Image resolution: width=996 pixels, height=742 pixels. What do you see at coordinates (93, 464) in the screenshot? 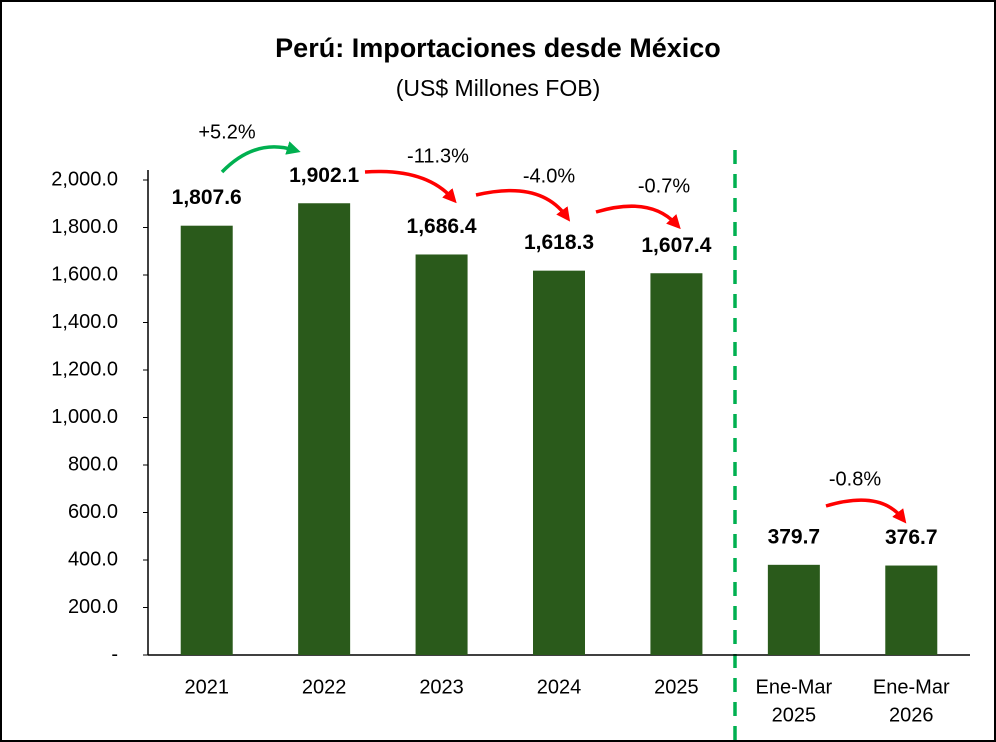
I see `y-tick-label: 800.0` at bounding box center [93, 464].